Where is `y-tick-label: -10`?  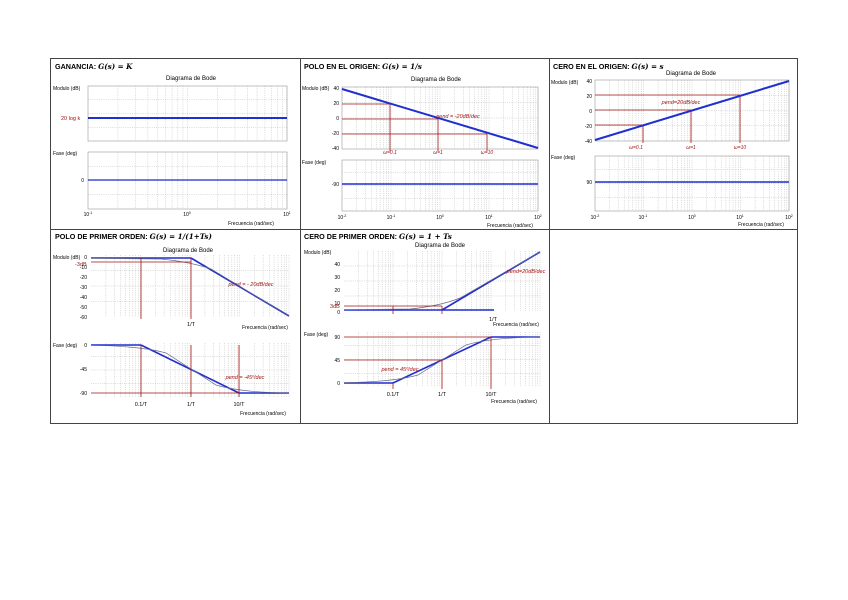
y-tick-label: -10 is located at coordinates (83, 268).